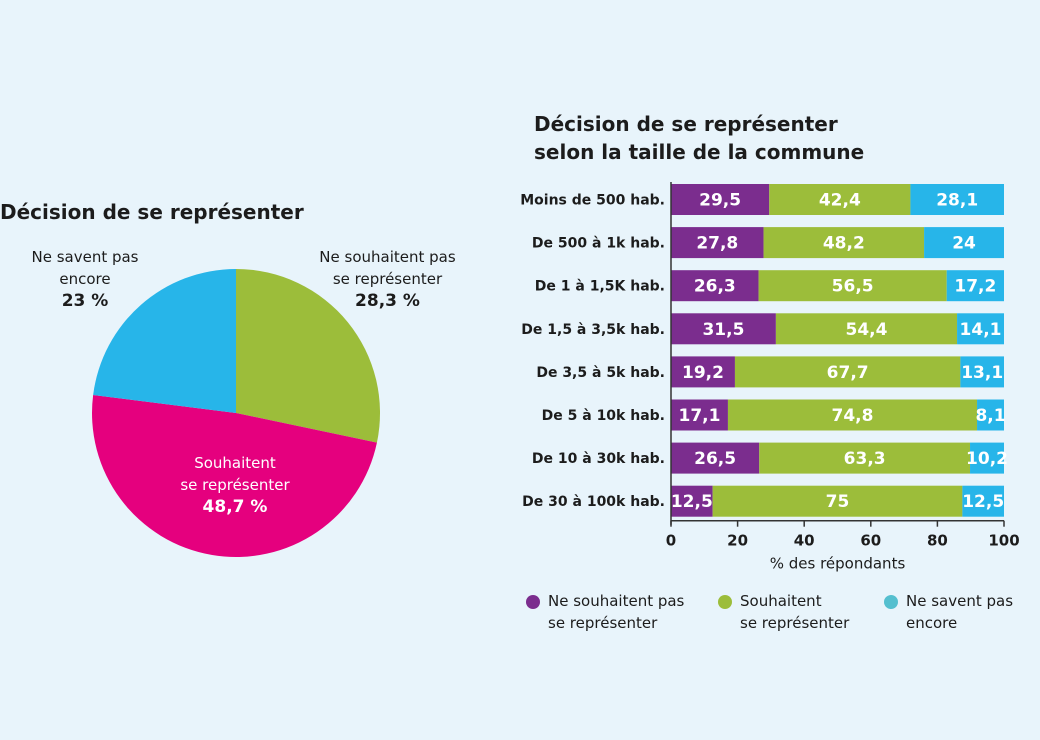 This screenshot has width=1040, height=740. I want to click on data-label-running: 63,3, so click(865, 459).